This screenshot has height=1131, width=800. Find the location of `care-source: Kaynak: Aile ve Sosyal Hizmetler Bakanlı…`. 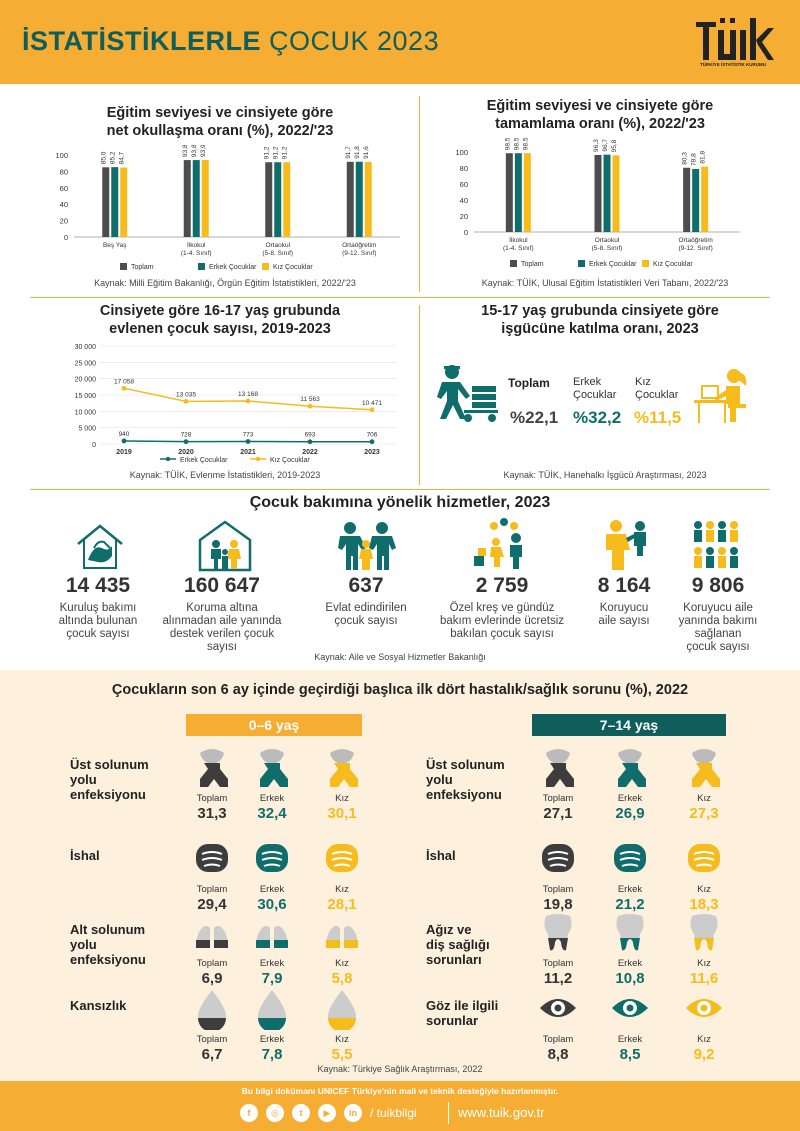

care-source: Kaynak: Aile ve Sosyal Hizmetler Bakanlı… is located at coordinates (400, 657).